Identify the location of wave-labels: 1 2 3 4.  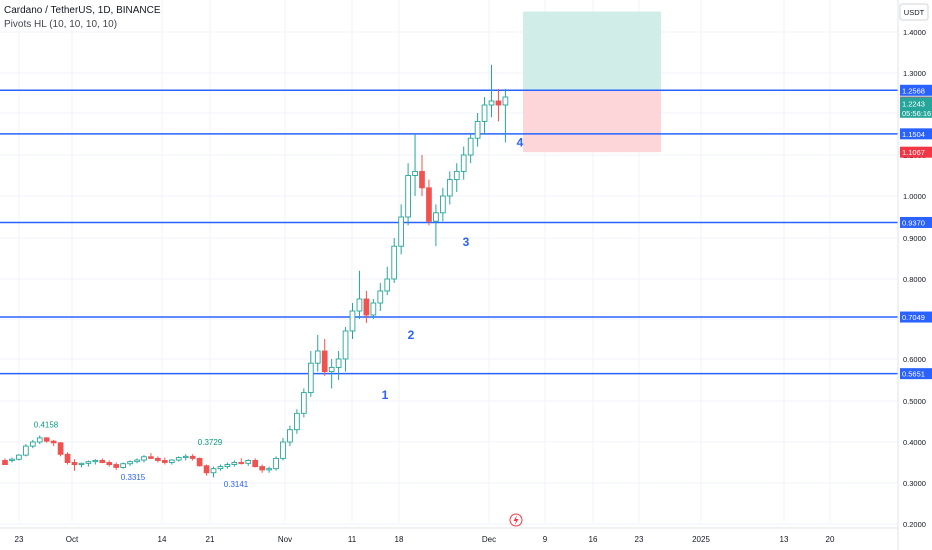
(453, 269).